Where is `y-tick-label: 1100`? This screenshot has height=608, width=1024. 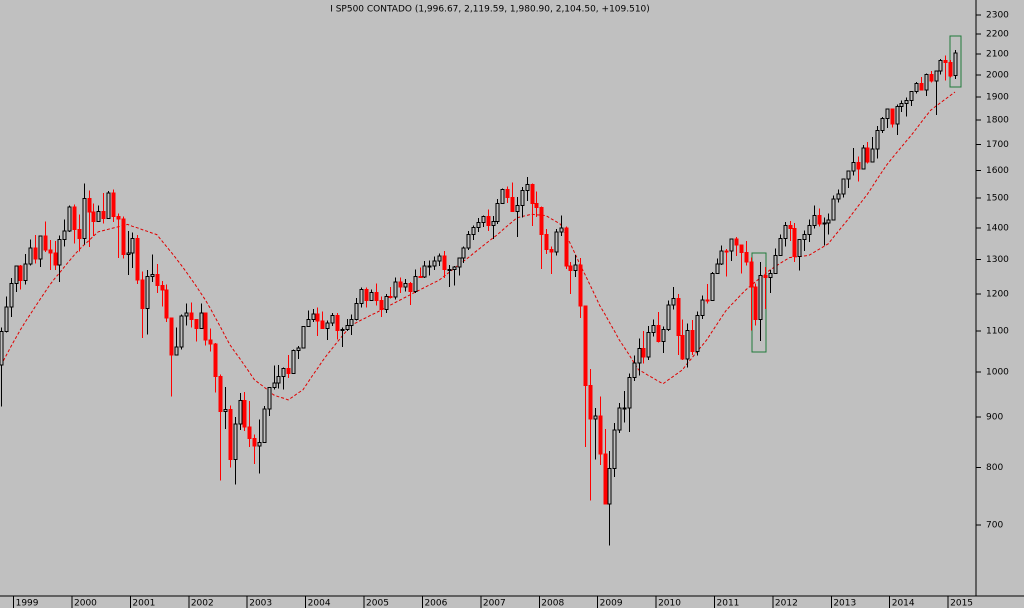 y-tick-label: 1100 is located at coordinates (997, 332).